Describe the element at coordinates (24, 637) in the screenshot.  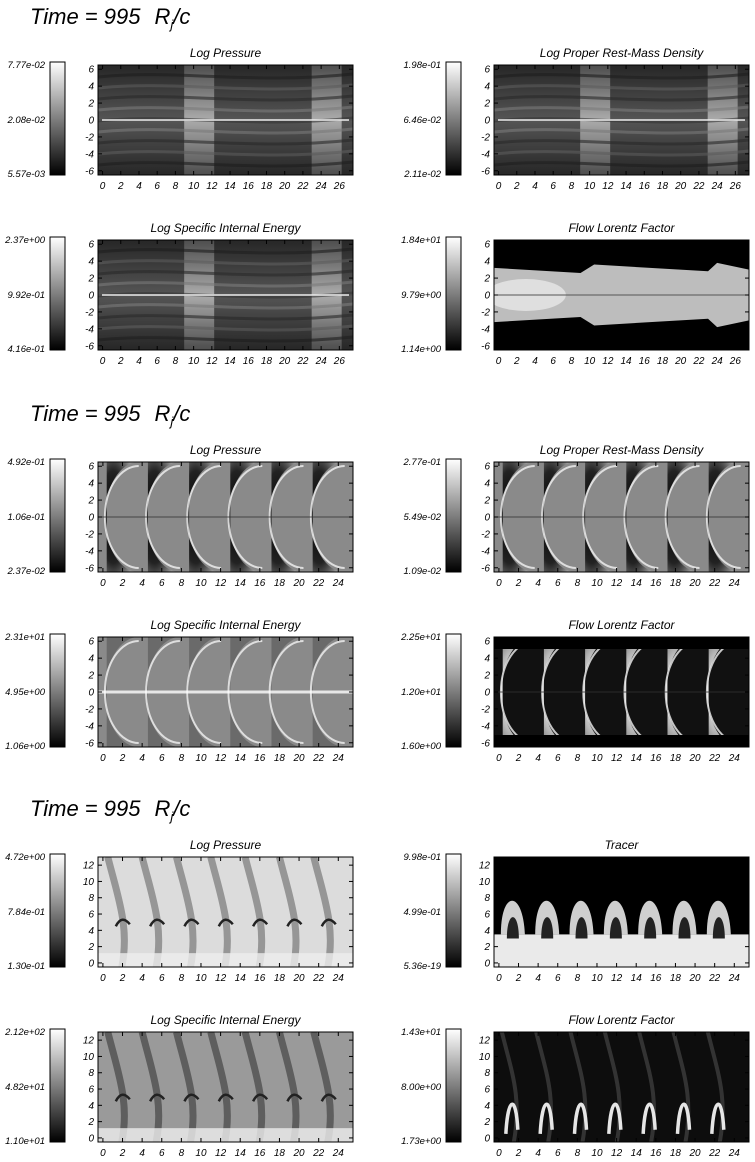
I see `colorbar-max-label: 2.31e+01` at that location.